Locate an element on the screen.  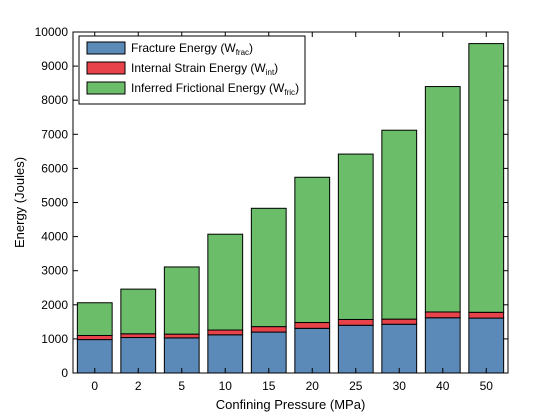
y-tick-label: 2000 is located at coordinates (54, 305).